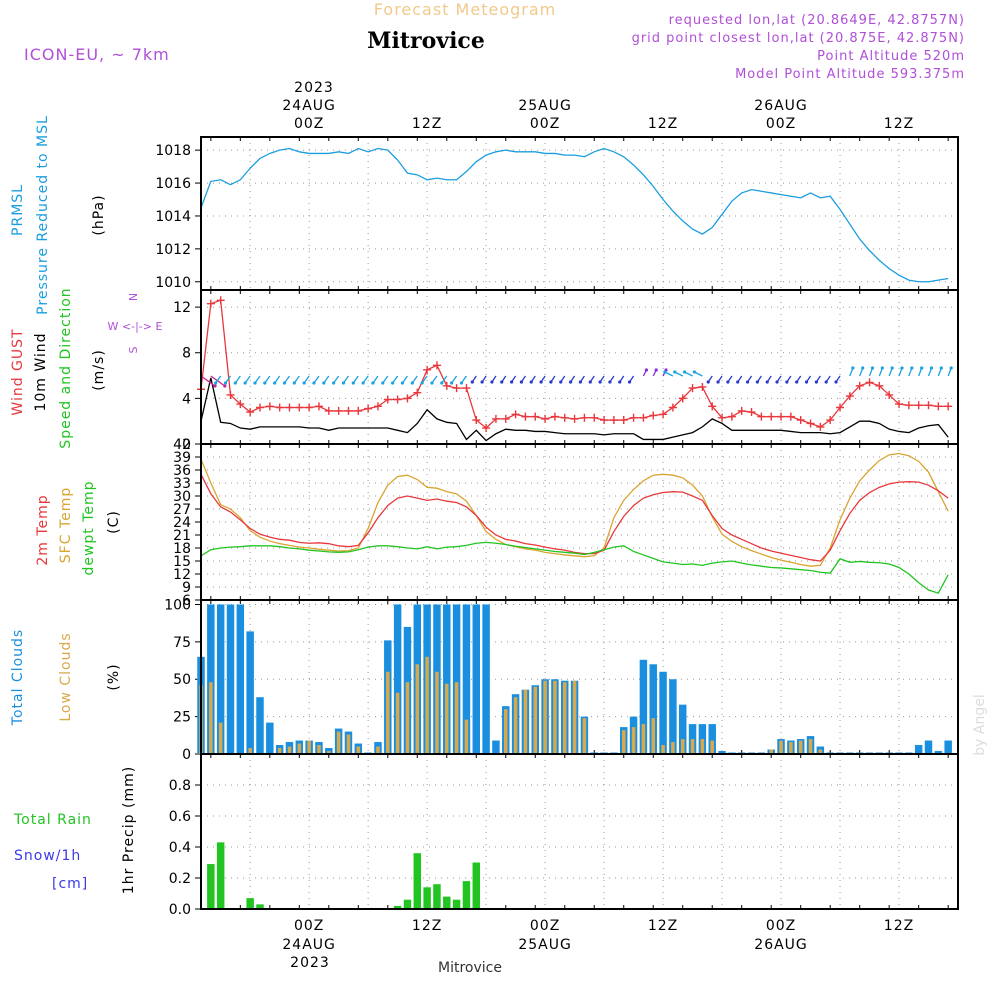 The image size is (1000, 1000). Describe the element at coordinates (597, 106) in the screenshot. I see `top-time-axis: 2023 00Z 24AUG 12Z 00Z 25AUG 12Z 00Z 26AUG 12Z` at that location.